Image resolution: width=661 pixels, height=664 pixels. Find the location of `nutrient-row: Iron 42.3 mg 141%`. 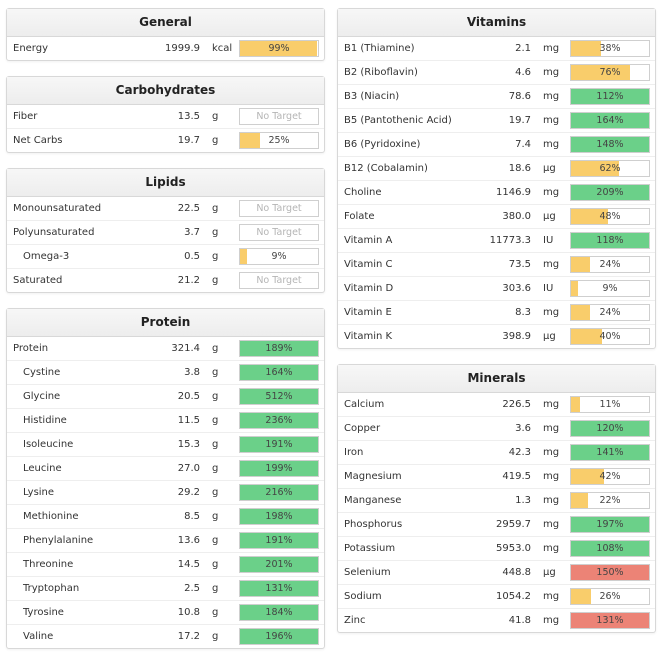

nutrient-row: Iron 42.3 mg 141% is located at coordinates (496, 453).